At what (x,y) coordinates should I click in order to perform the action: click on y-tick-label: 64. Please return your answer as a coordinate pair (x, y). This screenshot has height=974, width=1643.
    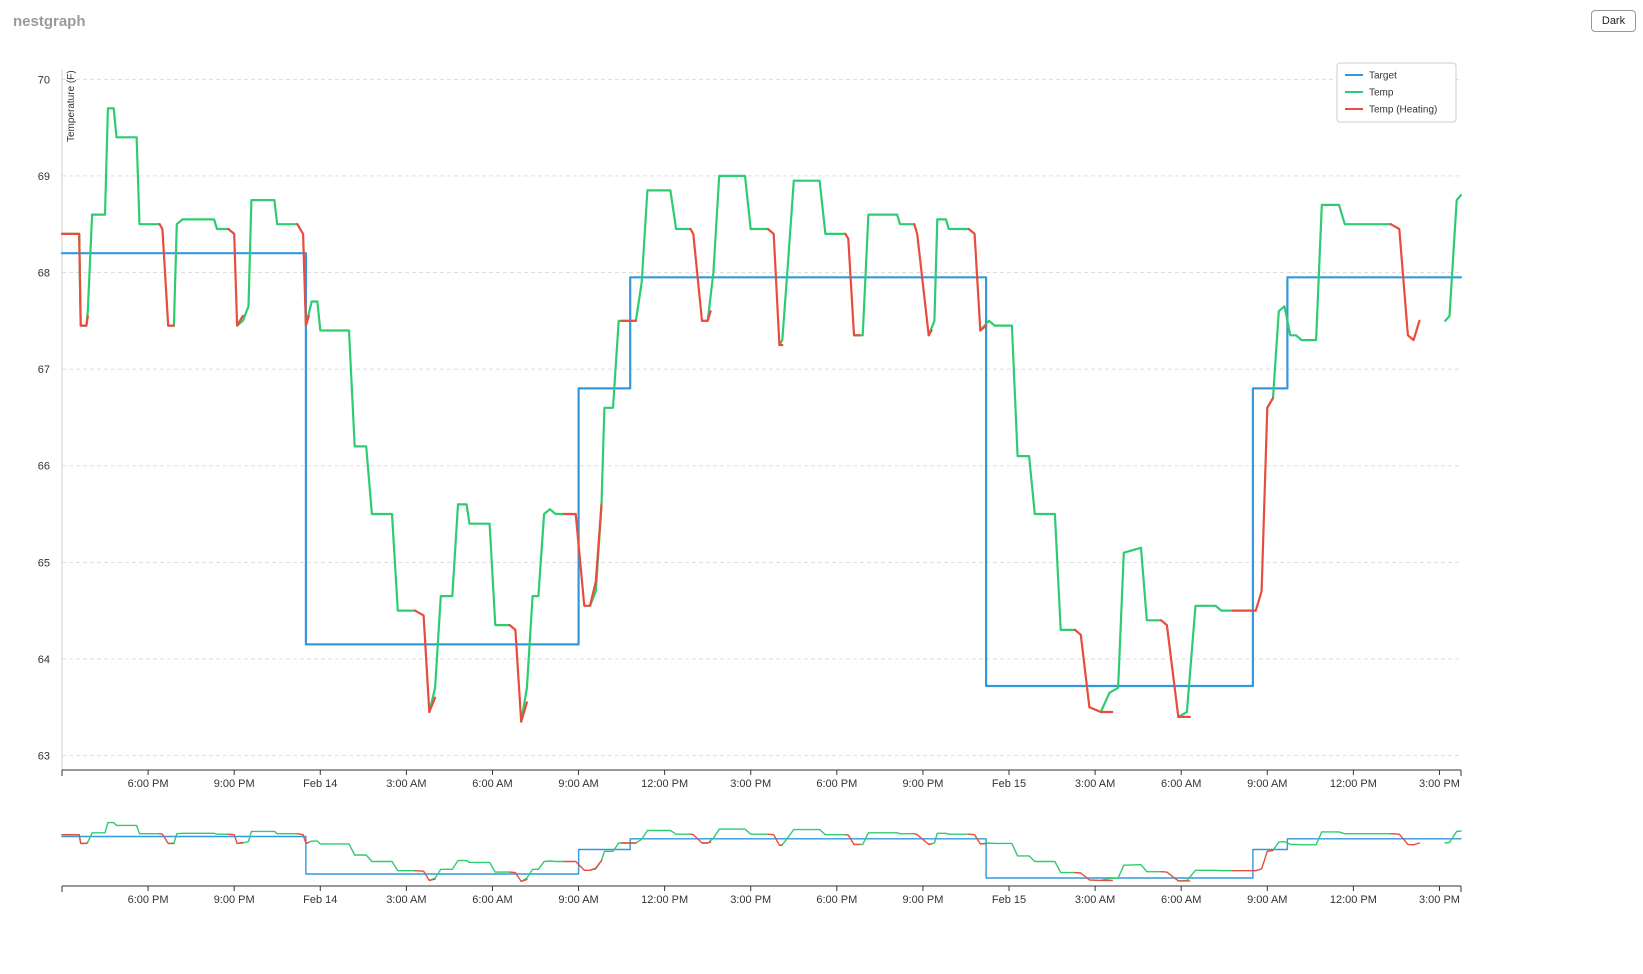
    Looking at the image, I should click on (44, 660).